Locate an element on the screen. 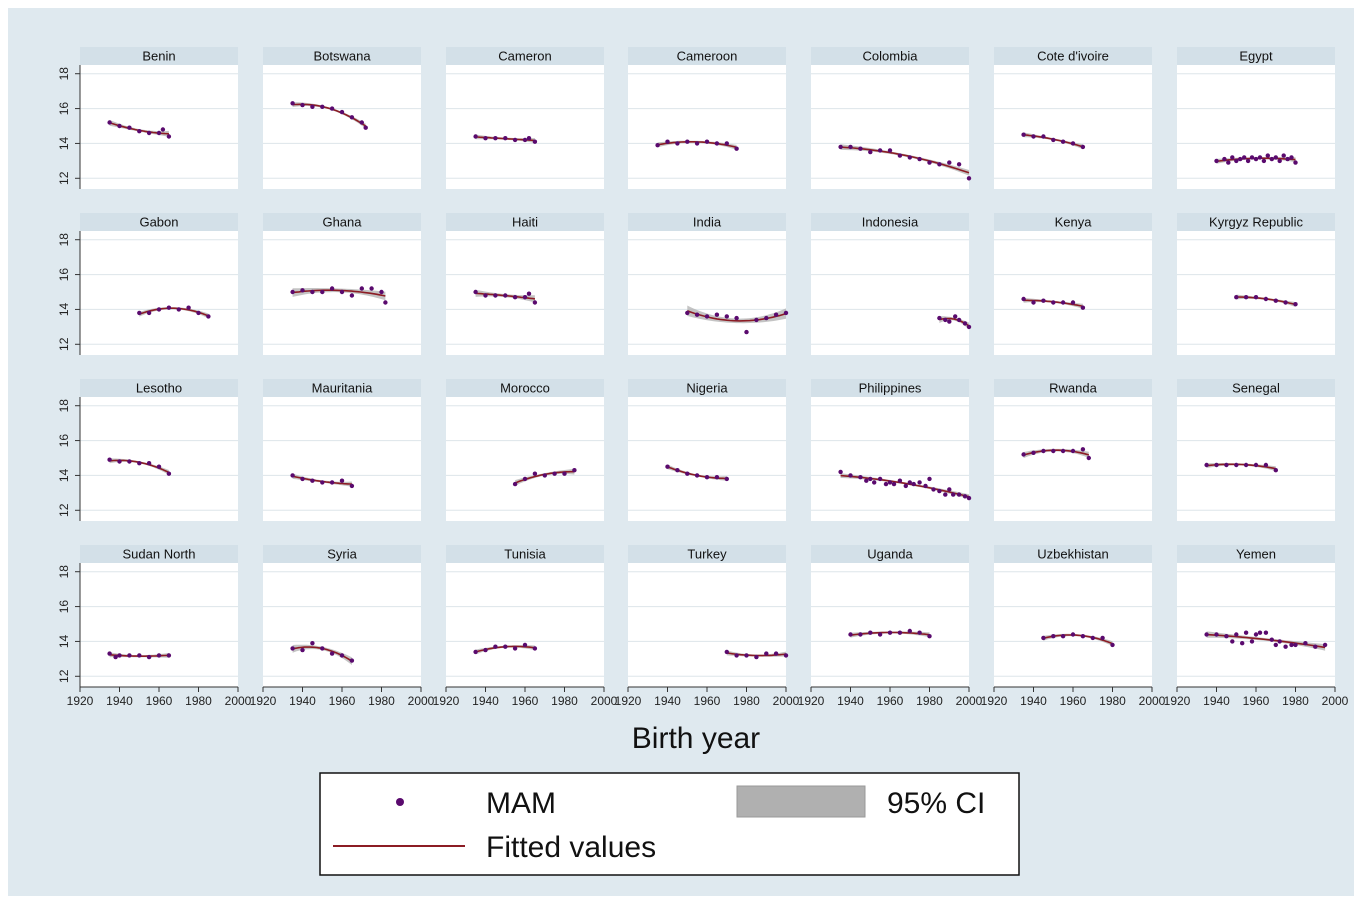  panel-title: Kenya is located at coordinates (1074, 222).